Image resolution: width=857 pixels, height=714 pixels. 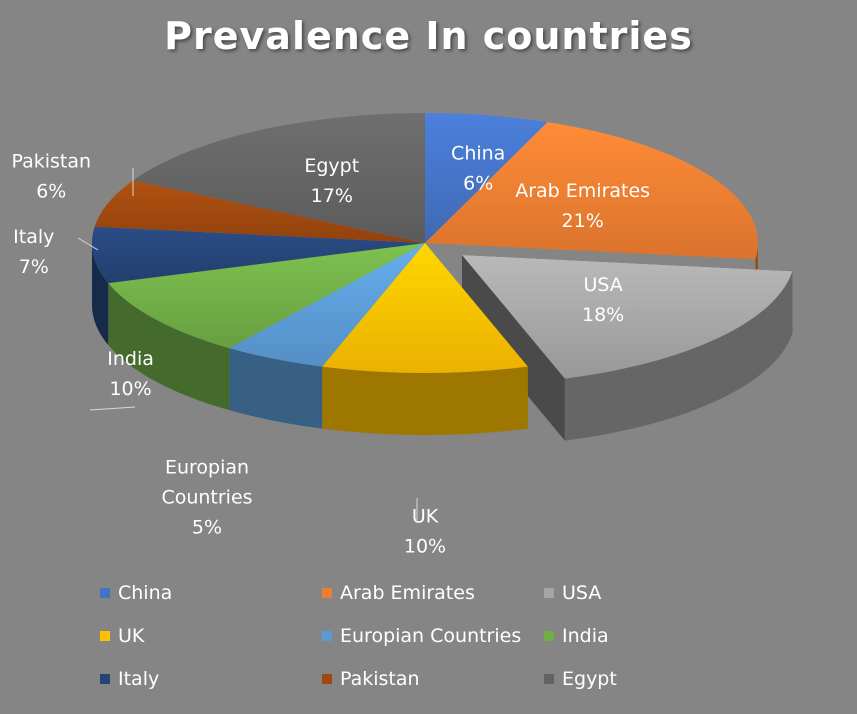 What do you see at coordinates (88, 244) in the screenshot?
I see `leader-line-italy` at bounding box center [88, 244].